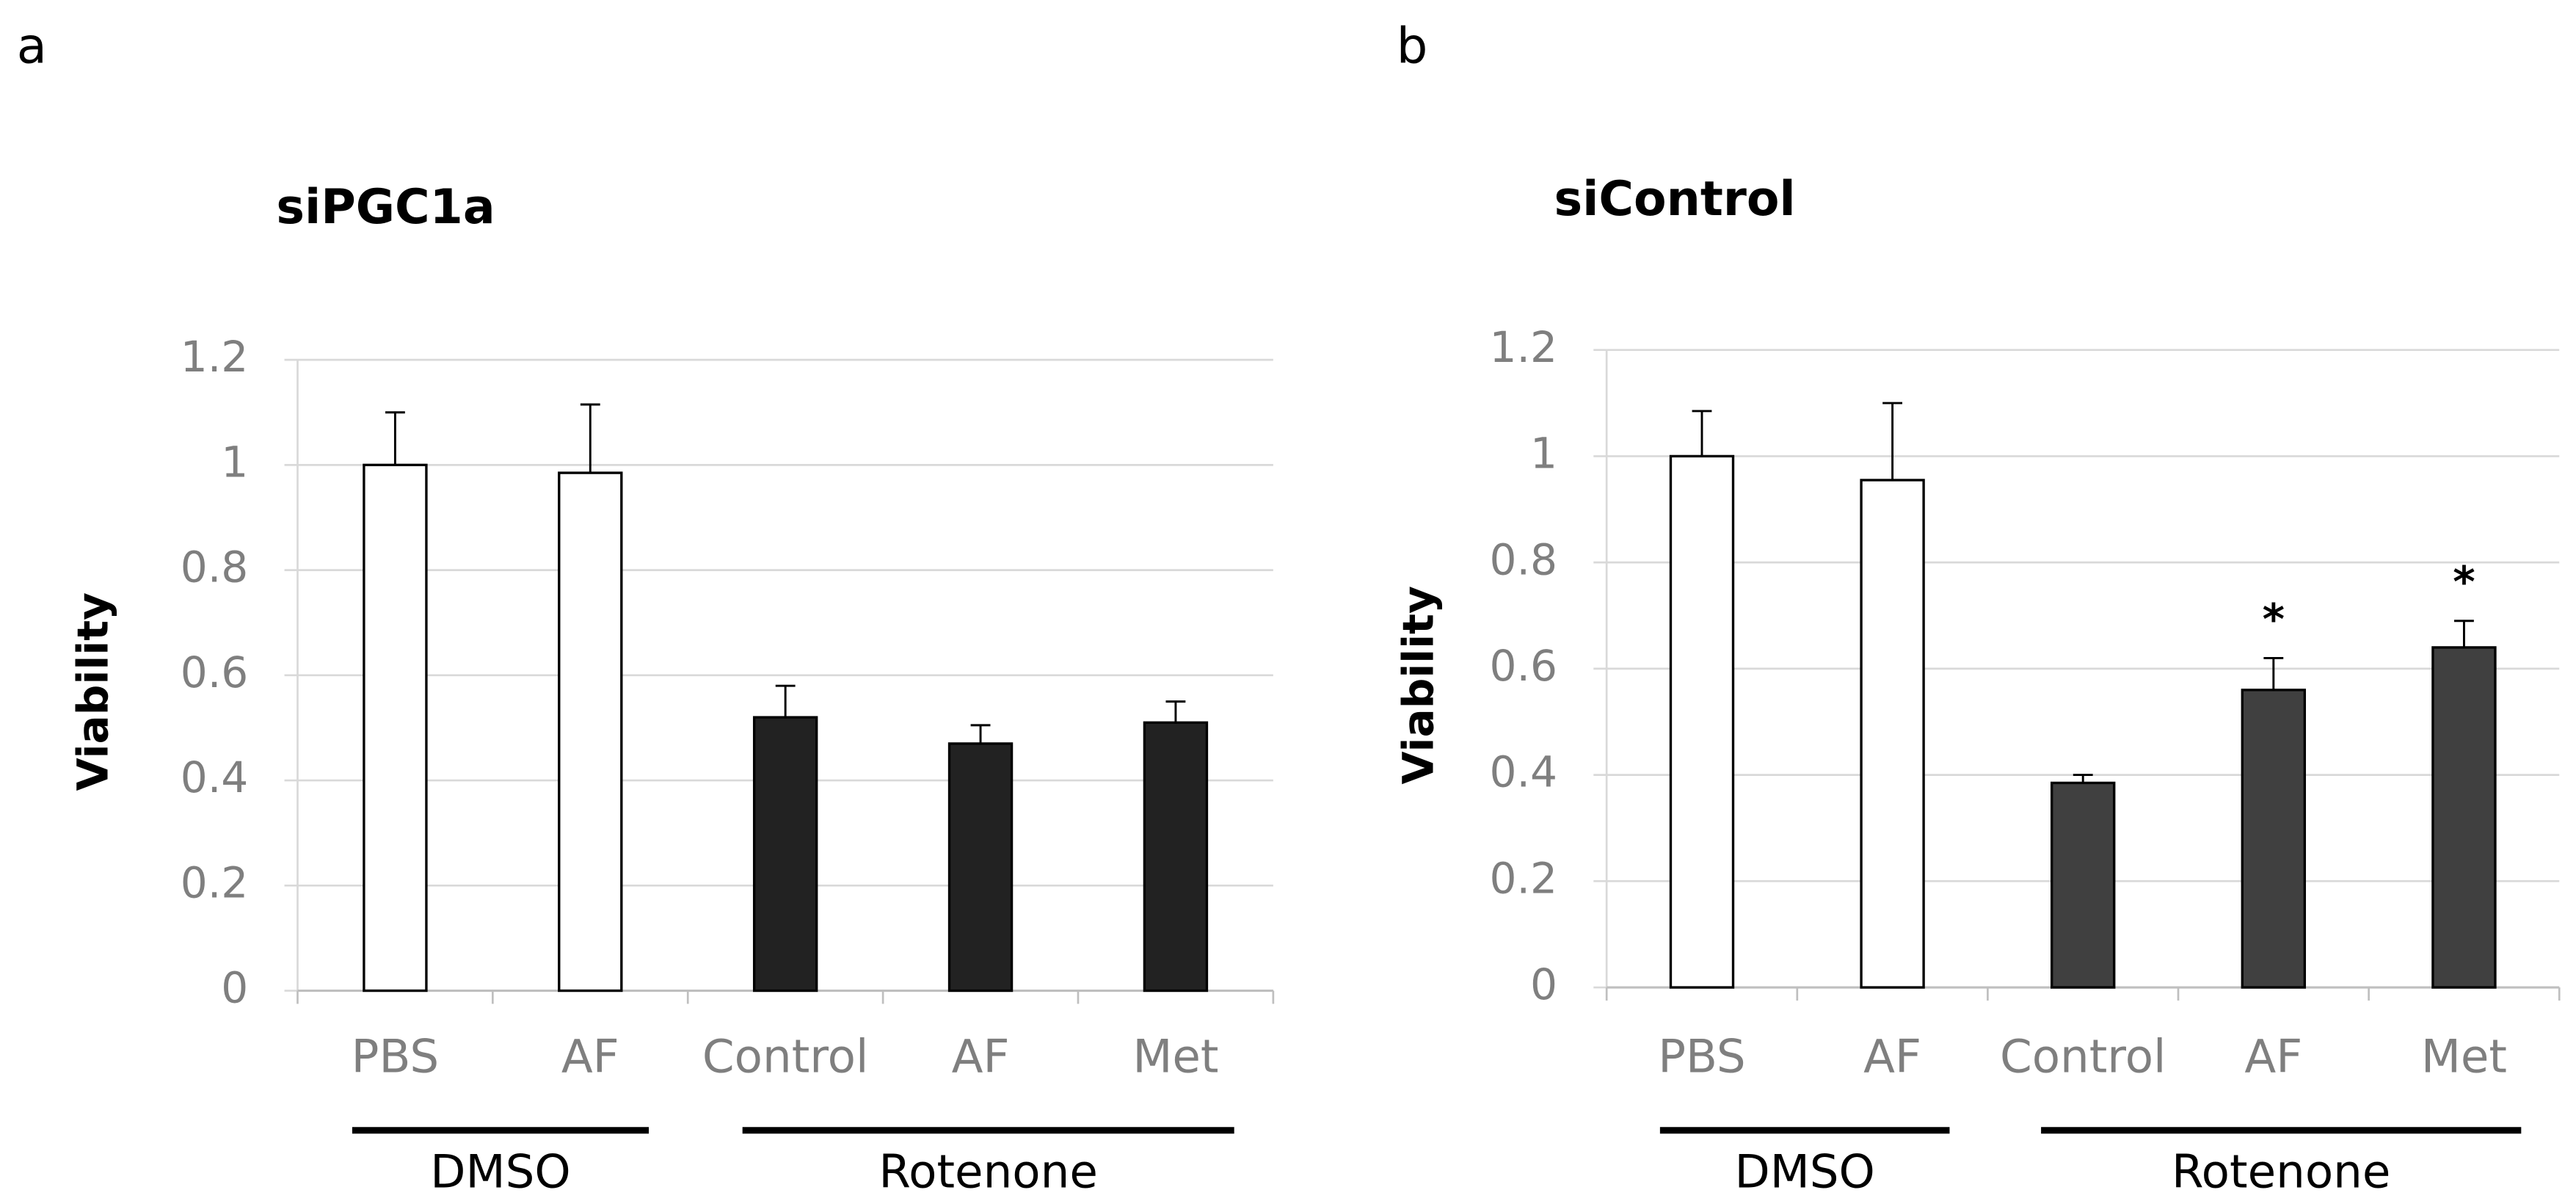  Describe the element at coordinates (1675, 199) in the screenshot. I see `chart-title: siControl` at that location.